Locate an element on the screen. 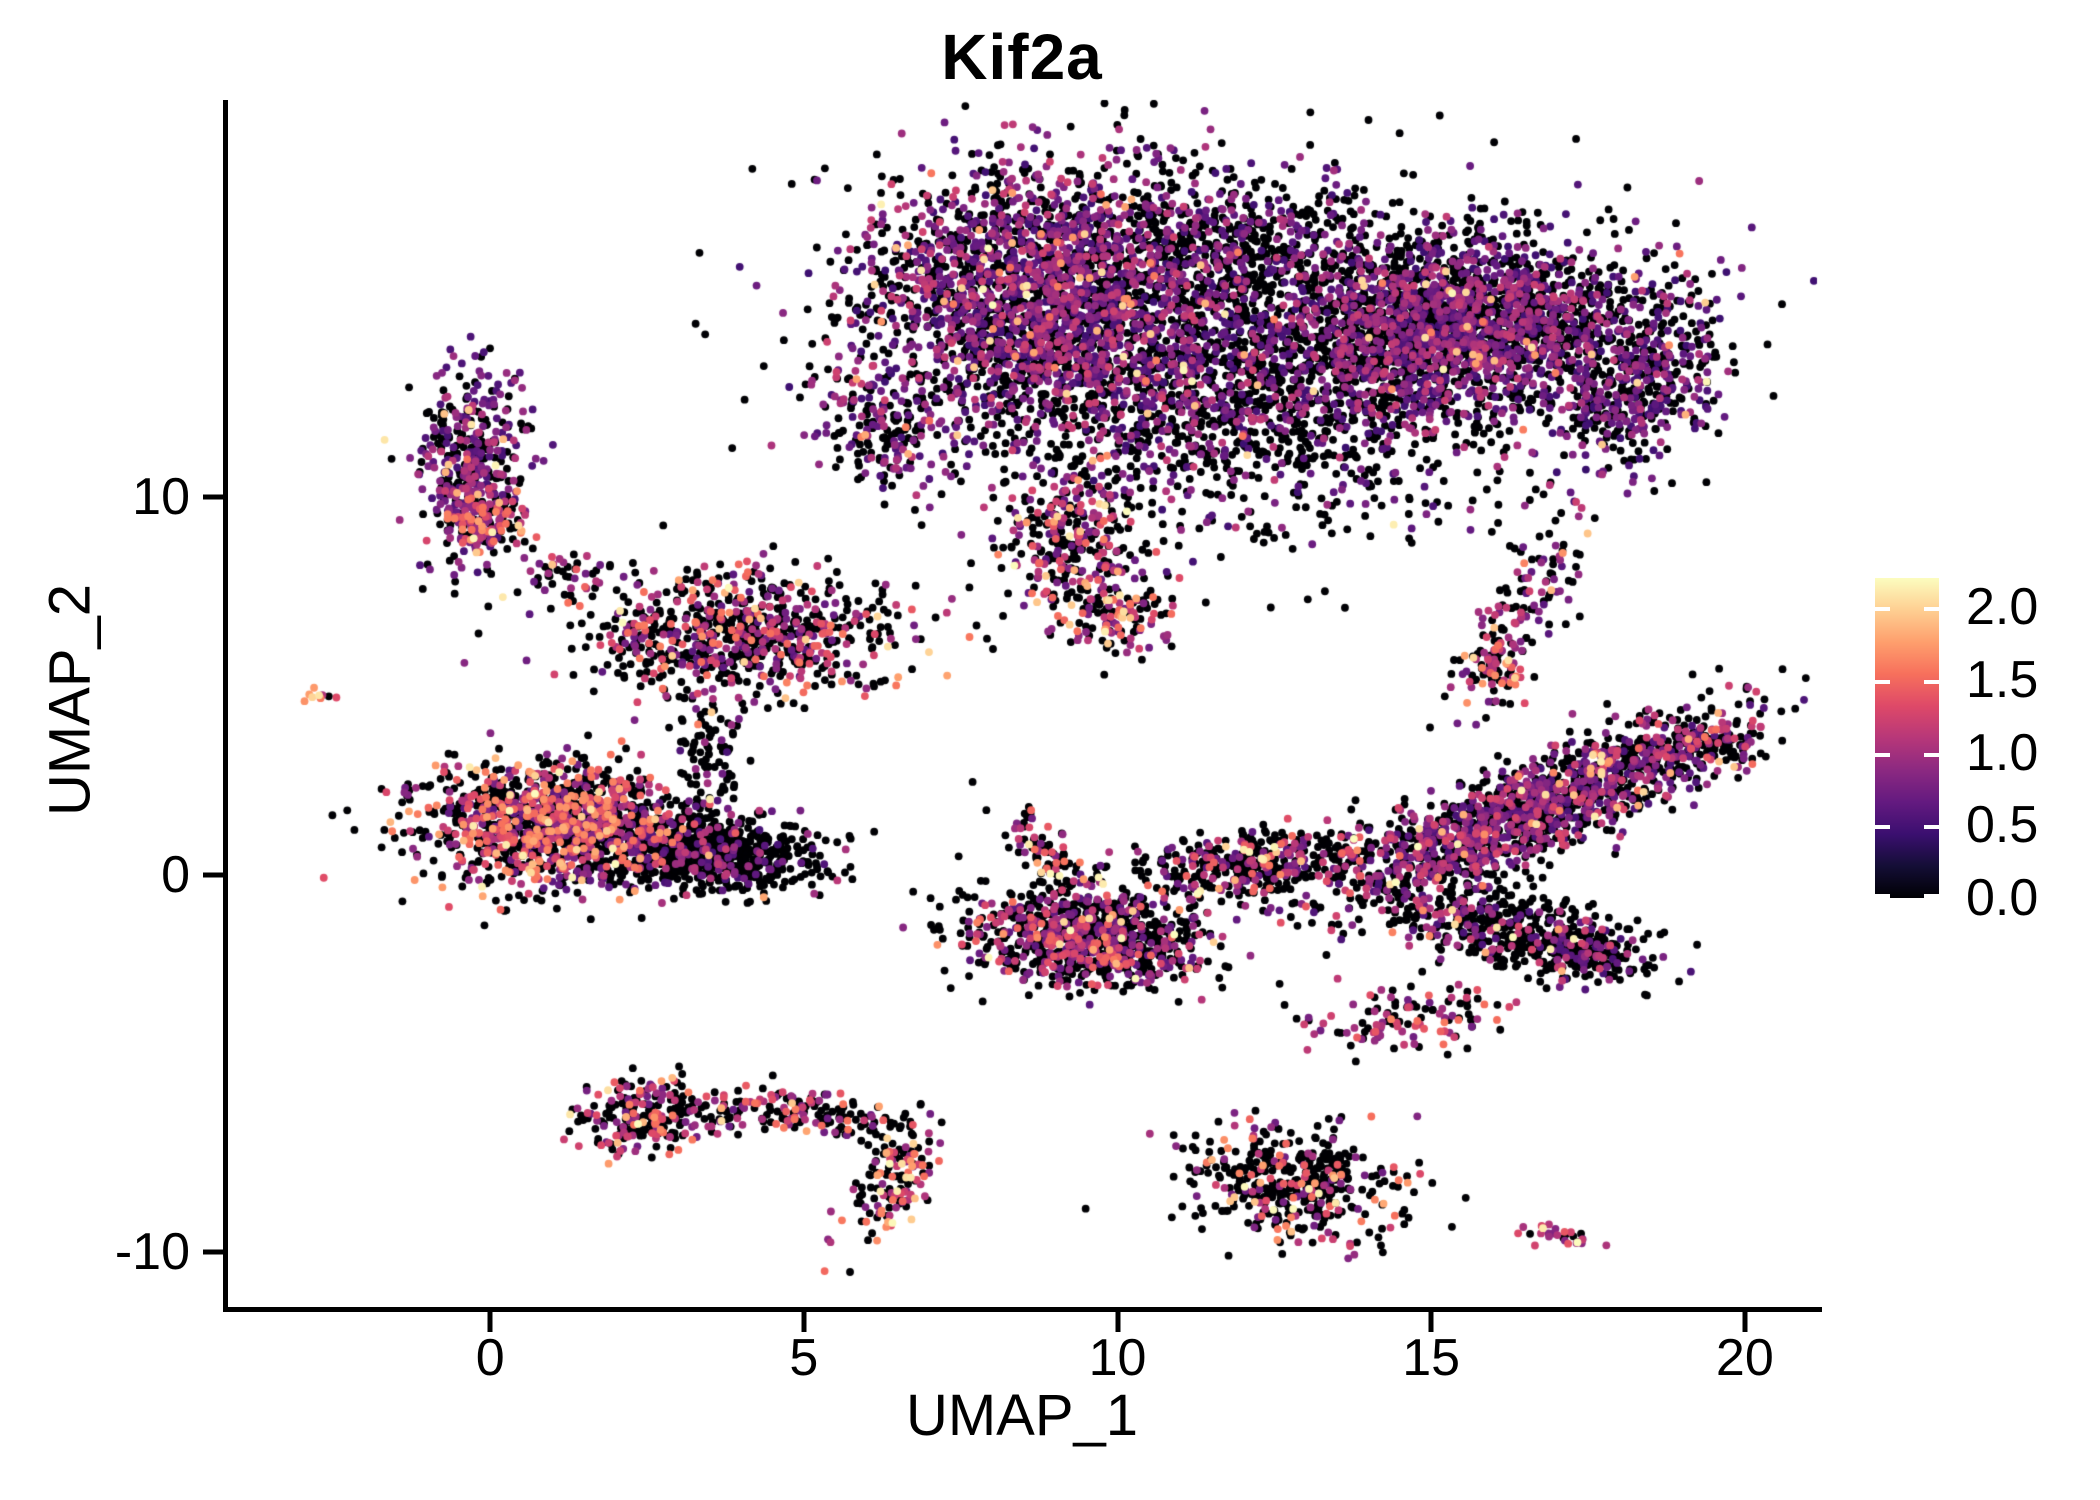 The height and width of the screenshot is (1500, 2100). y-tick-label: 0 is located at coordinates (175, 874).